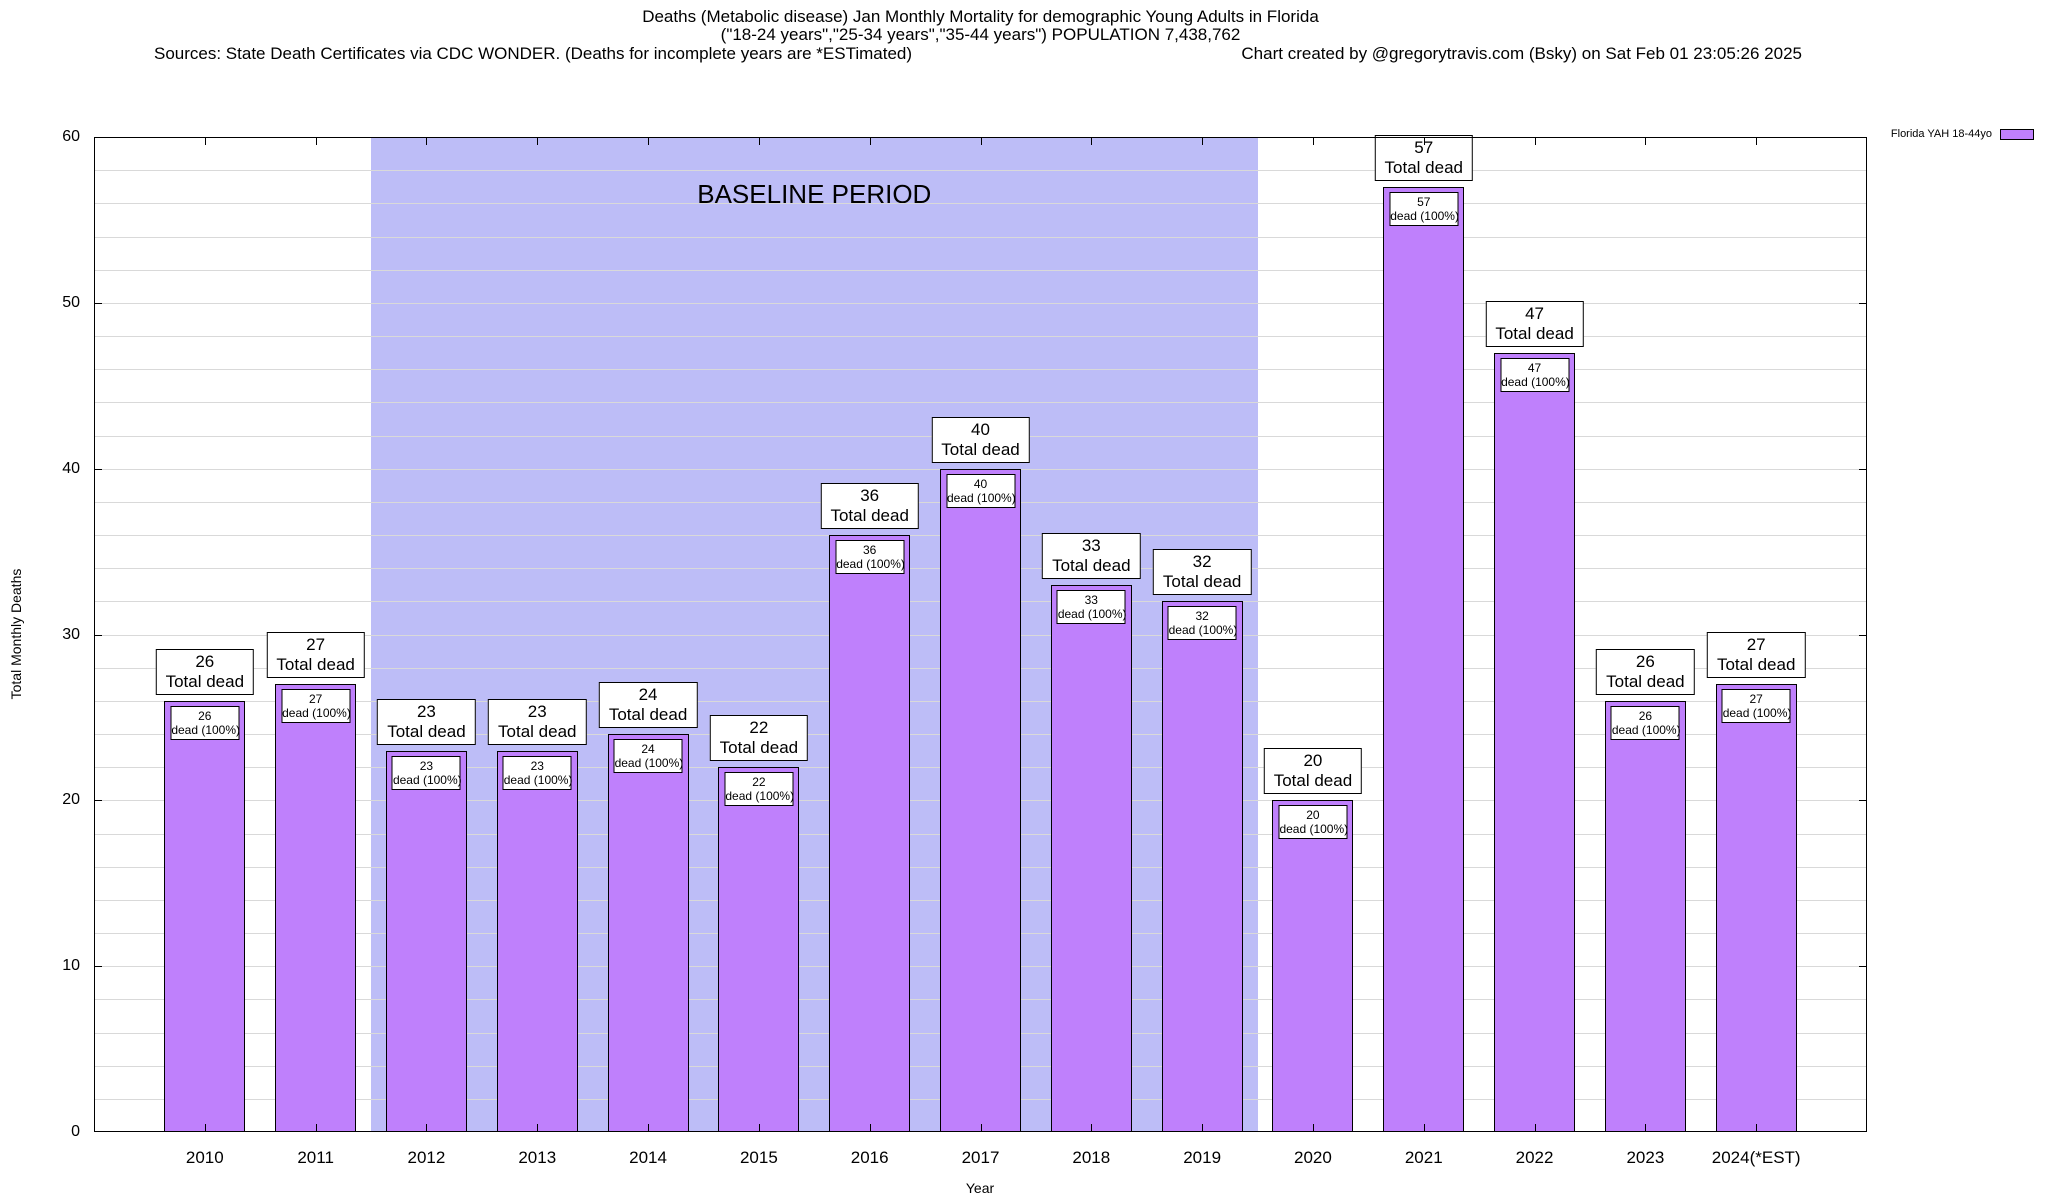 The width and height of the screenshot is (2048, 1200). What do you see at coordinates (1203, 141) in the screenshot?
I see `xtick-top-2019` at bounding box center [1203, 141].